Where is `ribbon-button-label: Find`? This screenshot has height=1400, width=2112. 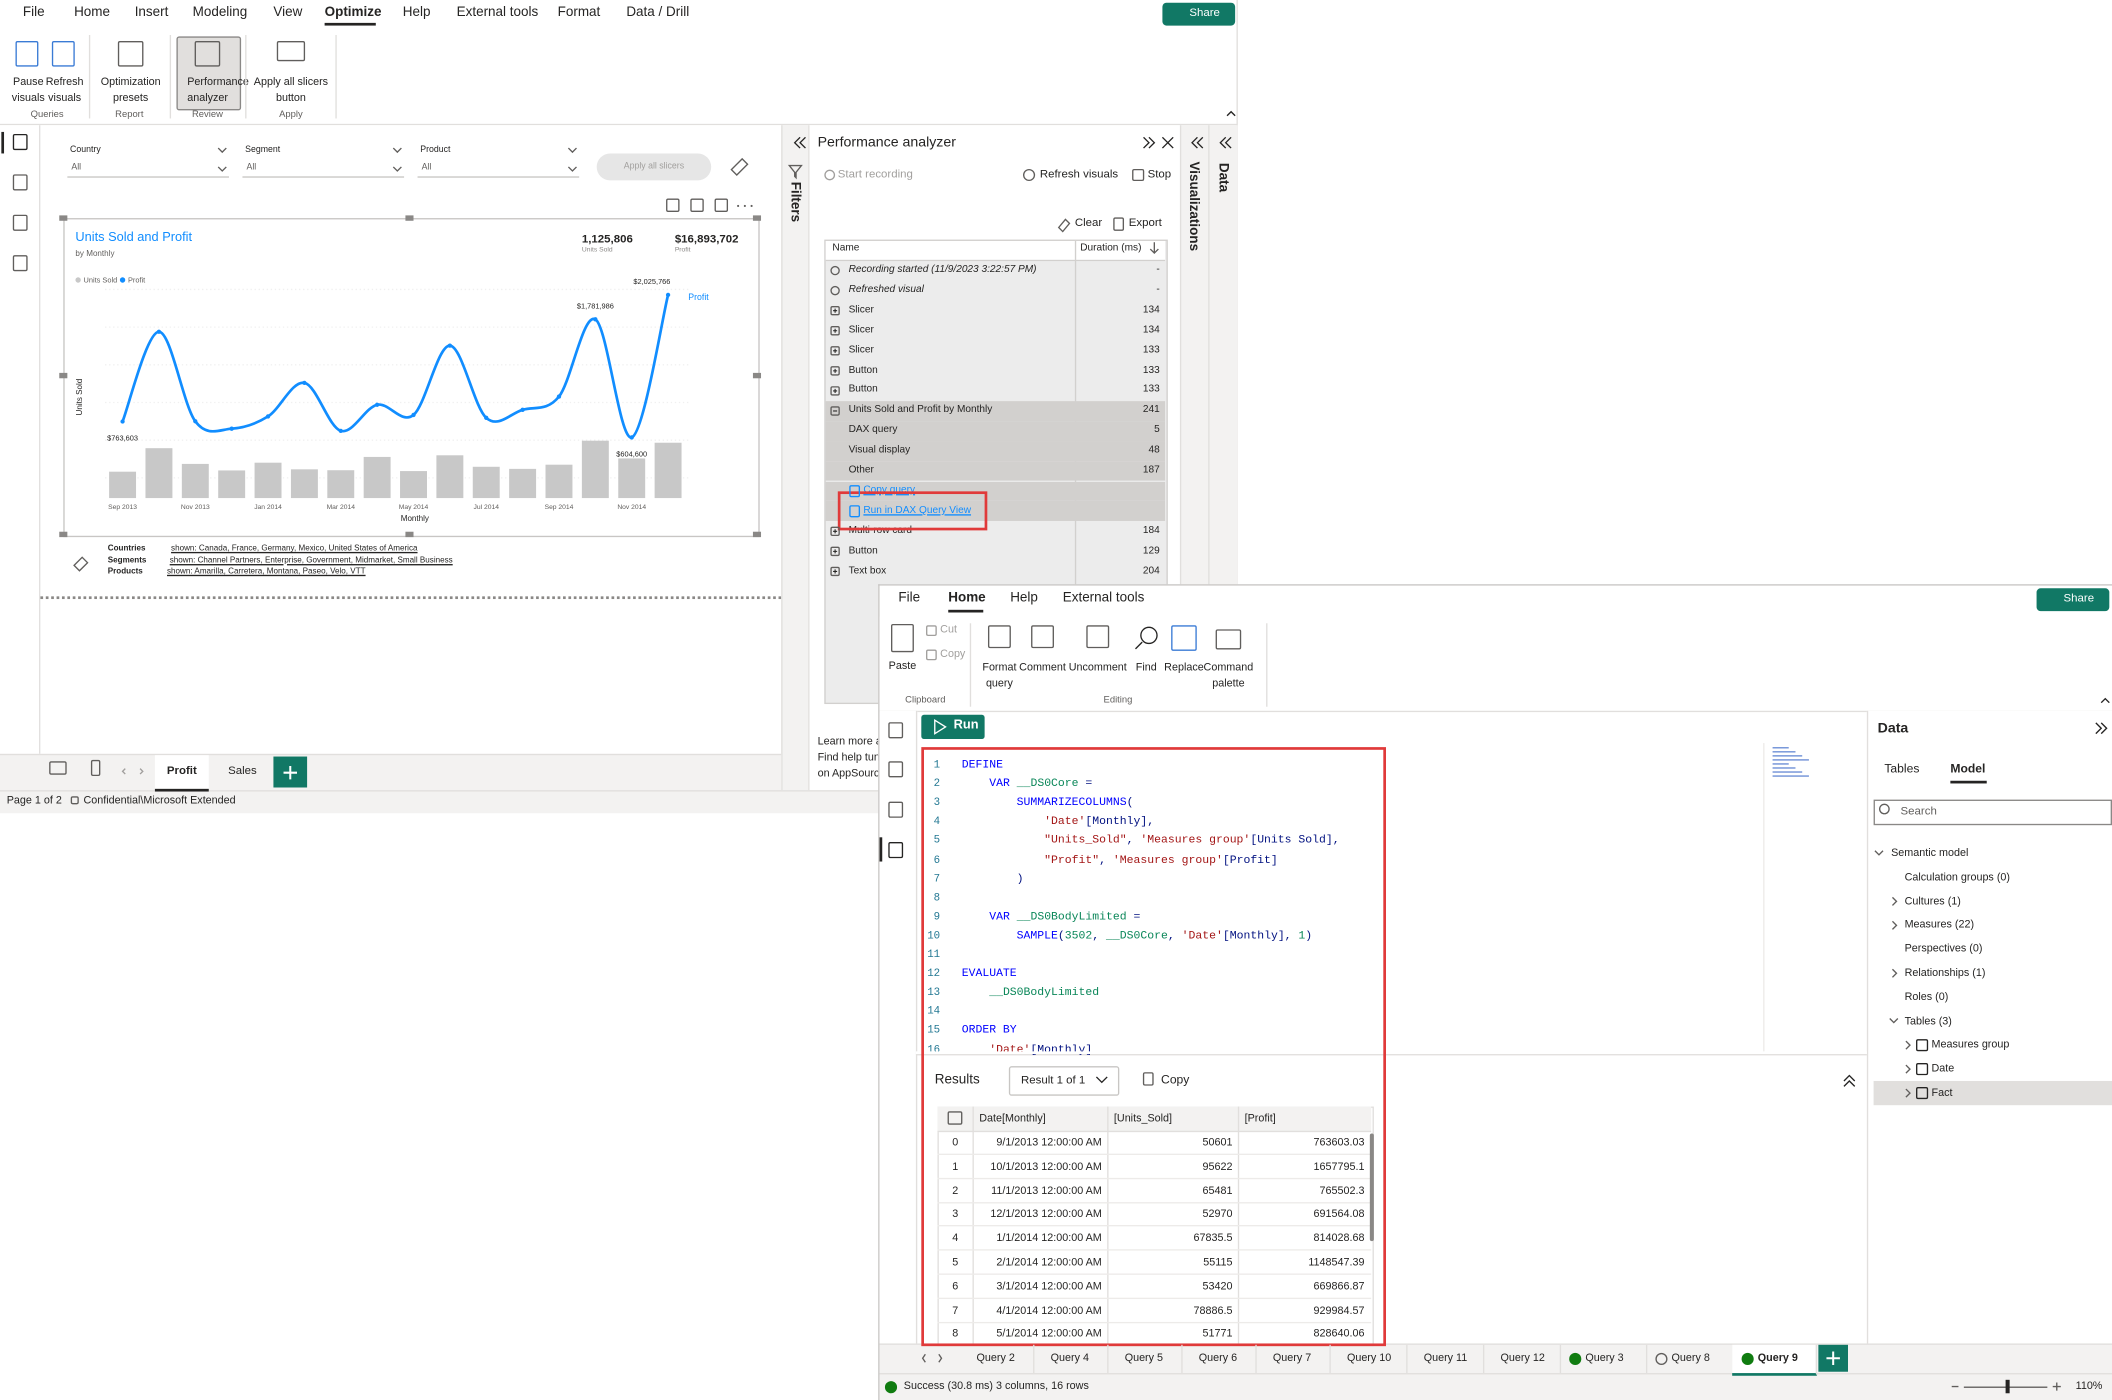
ribbon-button-label: Find is located at coordinates (1146, 667).